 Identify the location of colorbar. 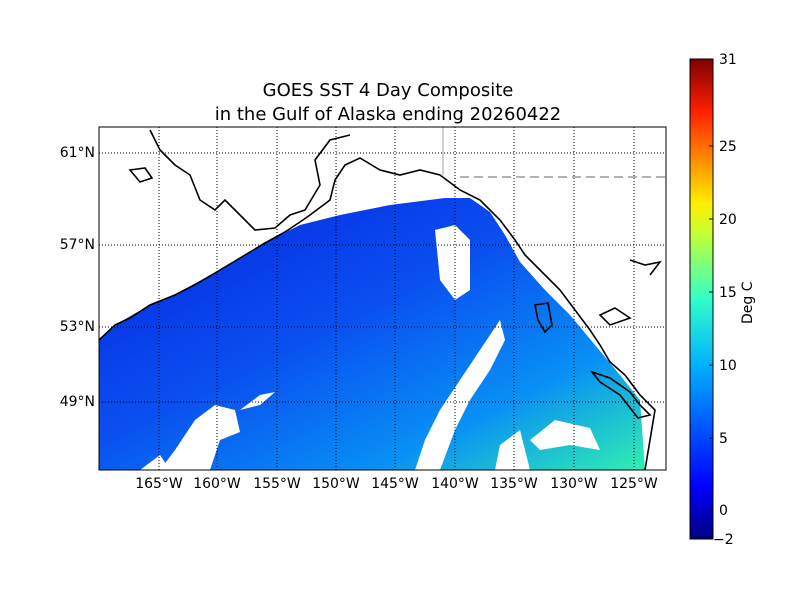
(701, 299).